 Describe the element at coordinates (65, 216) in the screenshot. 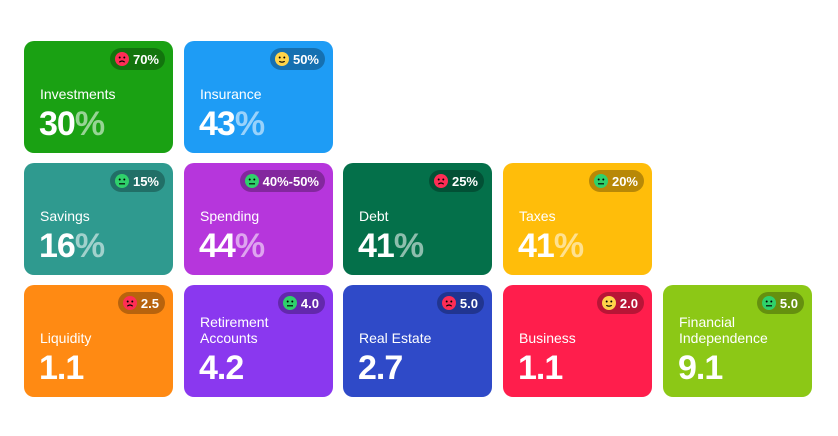

I see `card-label: Savings` at that location.